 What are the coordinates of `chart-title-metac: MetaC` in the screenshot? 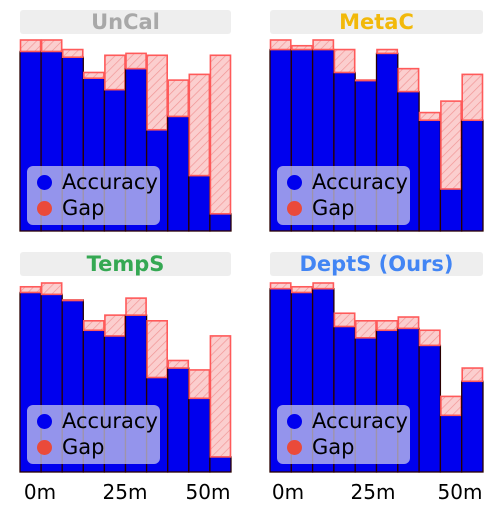 It's located at (376, 22).